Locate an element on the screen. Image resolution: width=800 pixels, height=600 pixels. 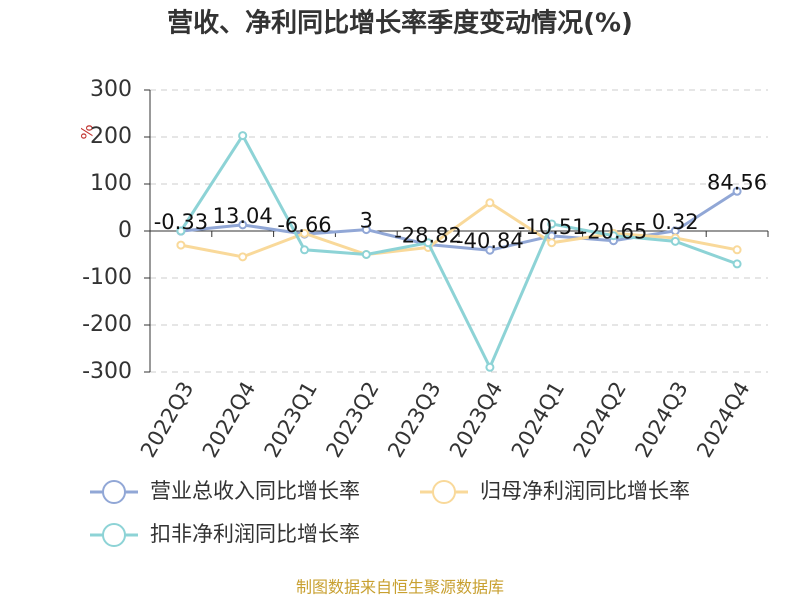
x-tick-label: 2024Q4 is located at coordinates (723, 420).